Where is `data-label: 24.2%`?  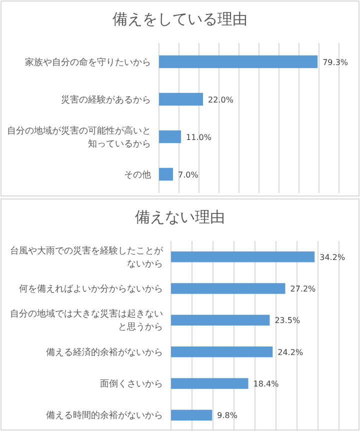
data-label: 24.2% is located at coordinates (291, 352).